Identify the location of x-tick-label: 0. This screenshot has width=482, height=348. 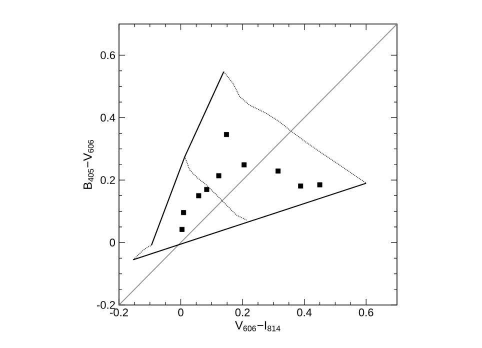
(181, 312).